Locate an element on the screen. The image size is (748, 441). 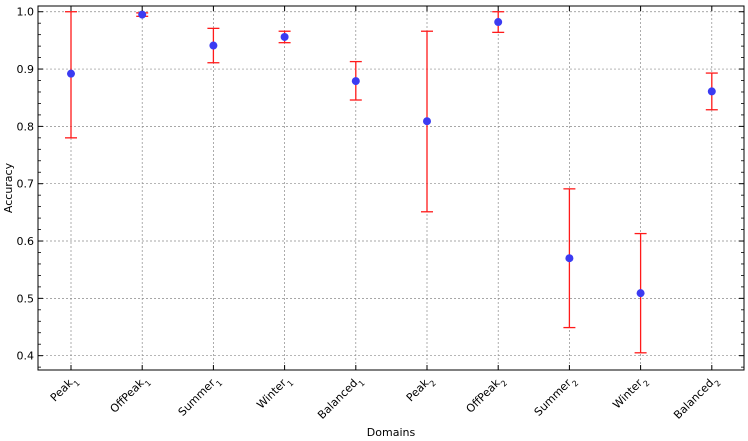
x-tick-label: Peak1 is located at coordinates (65, 390).